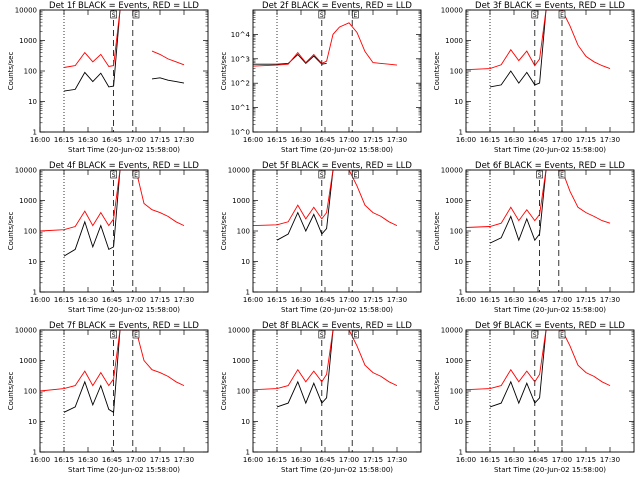 The height and width of the screenshot is (480, 640). What do you see at coordinates (240, 108) in the screenshot?
I see `y-tick-label: 10^1` at bounding box center [240, 108].